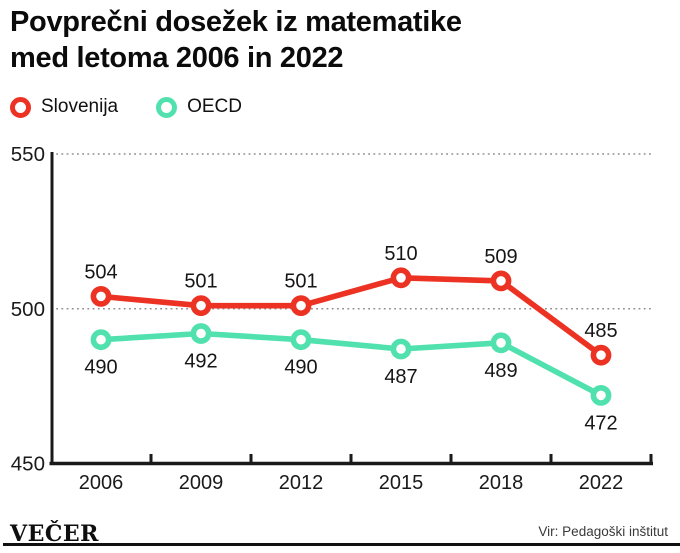 The width and height of the screenshot is (680, 553). I want to click on legend-marker-slovenija-icon, so click(20, 107).